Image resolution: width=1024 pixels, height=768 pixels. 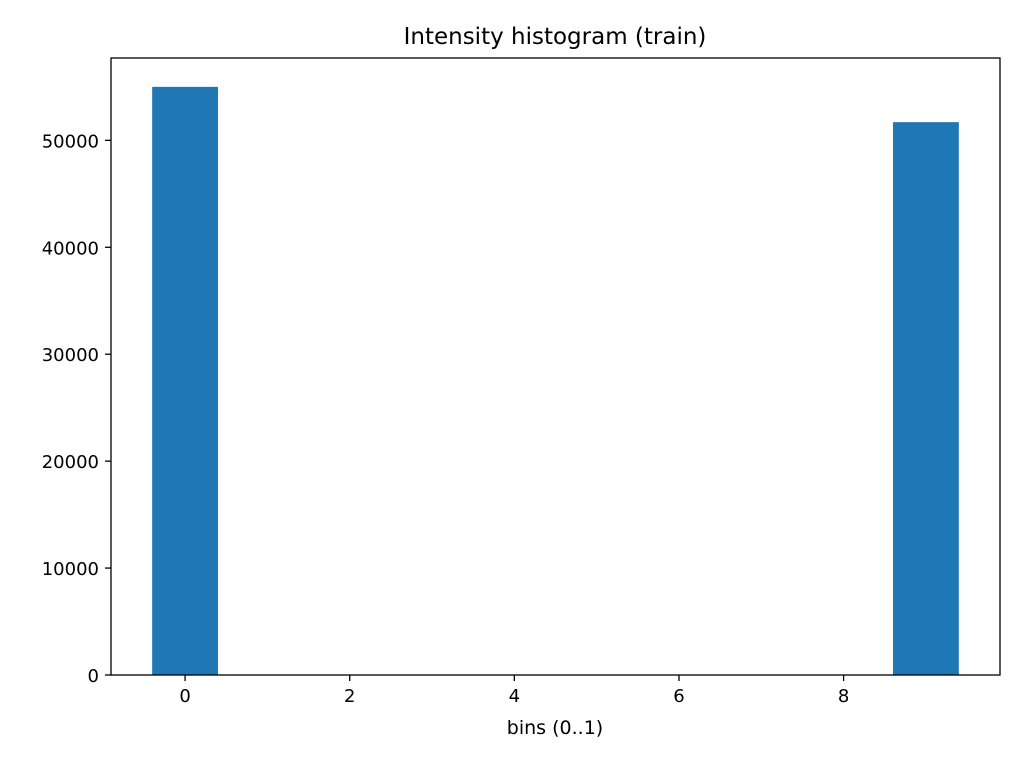 What do you see at coordinates (70, 462) in the screenshot?
I see `y-tick-label: 20000` at bounding box center [70, 462].